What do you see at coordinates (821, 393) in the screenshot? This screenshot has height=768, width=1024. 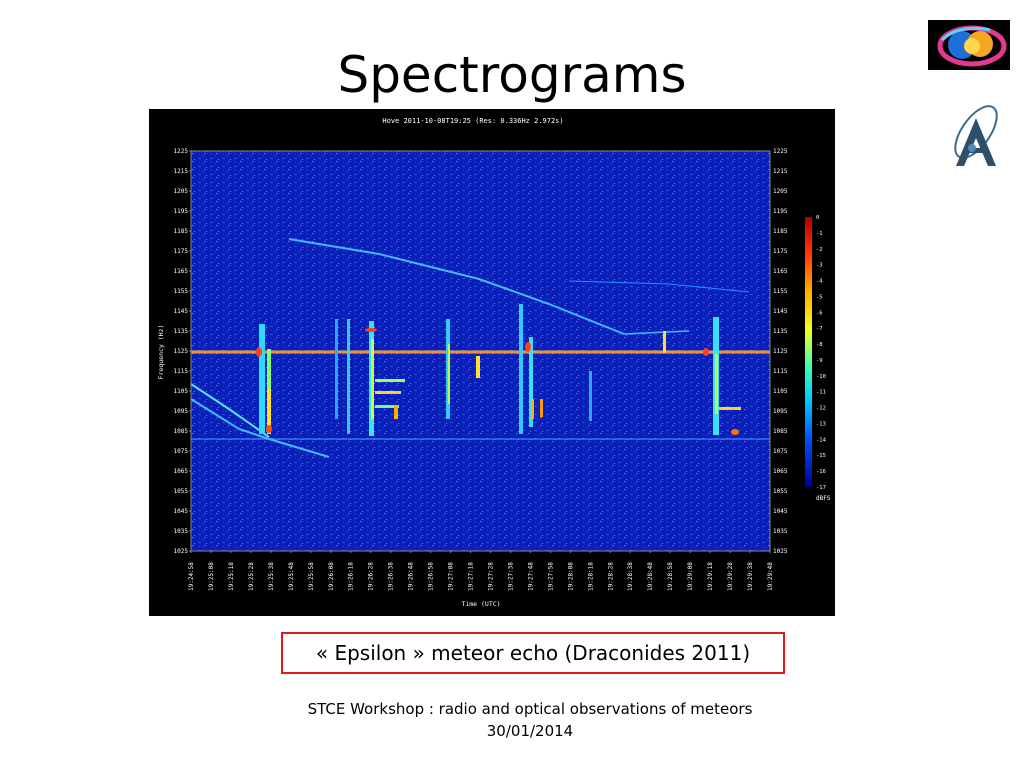 I see `colorbar-tick-label: -11` at bounding box center [821, 393].